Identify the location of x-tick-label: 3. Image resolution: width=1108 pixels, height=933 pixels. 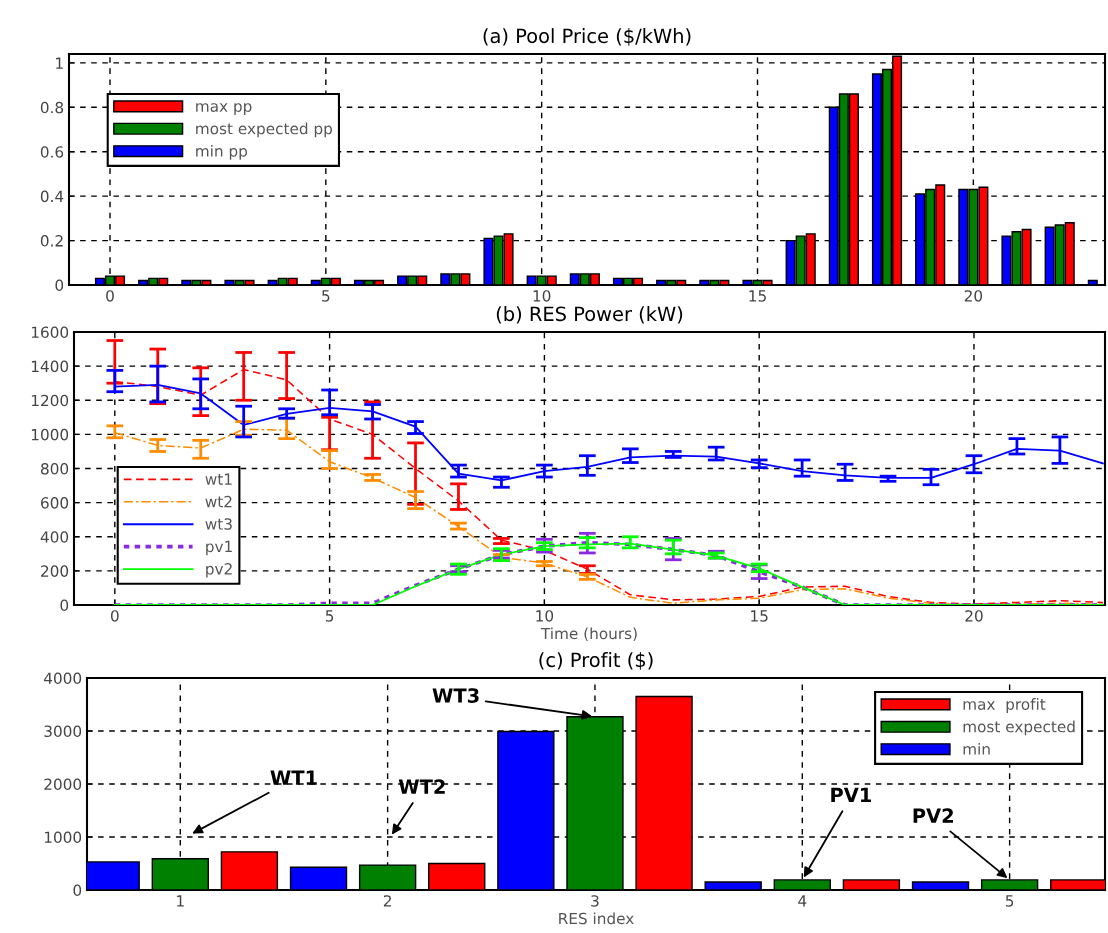
(595, 901).